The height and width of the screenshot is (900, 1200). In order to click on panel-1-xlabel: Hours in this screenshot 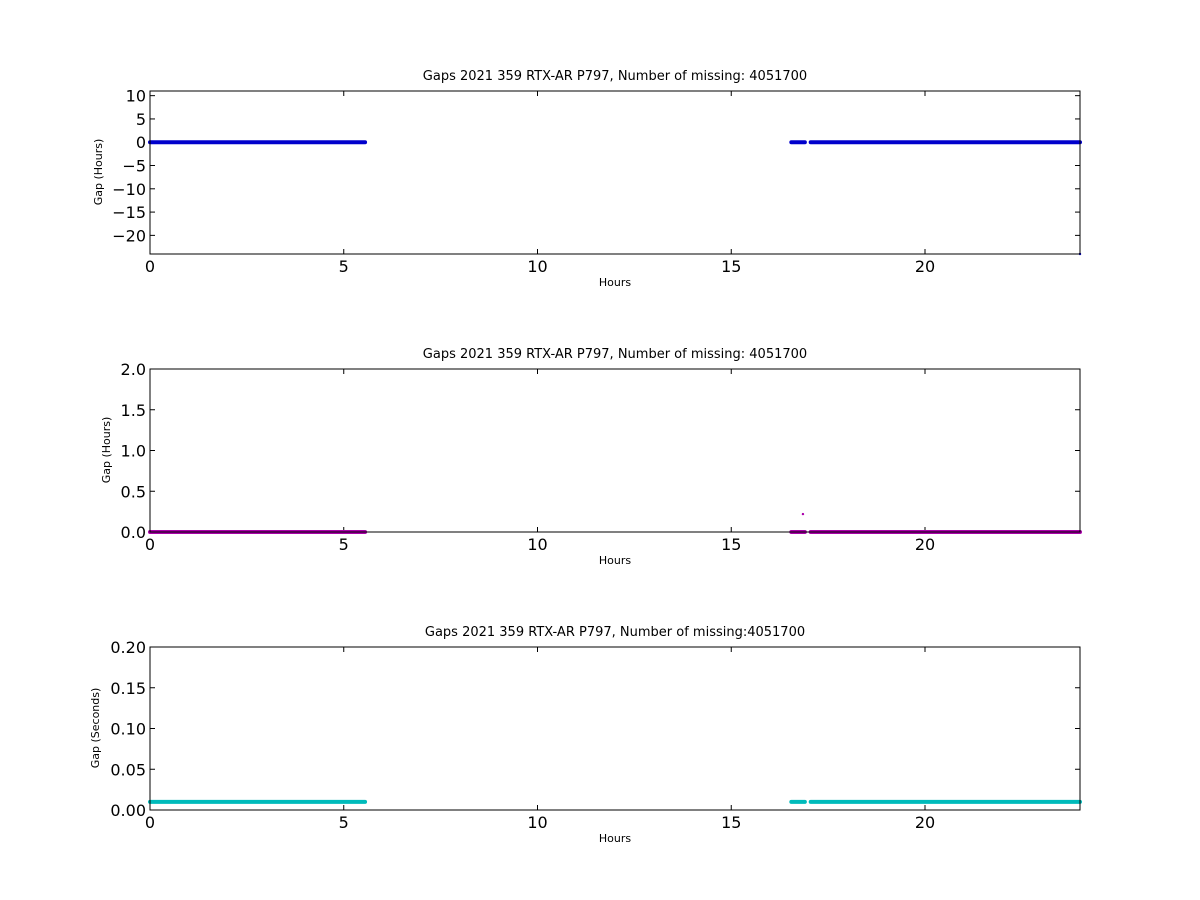, I will do `click(615, 282)`.